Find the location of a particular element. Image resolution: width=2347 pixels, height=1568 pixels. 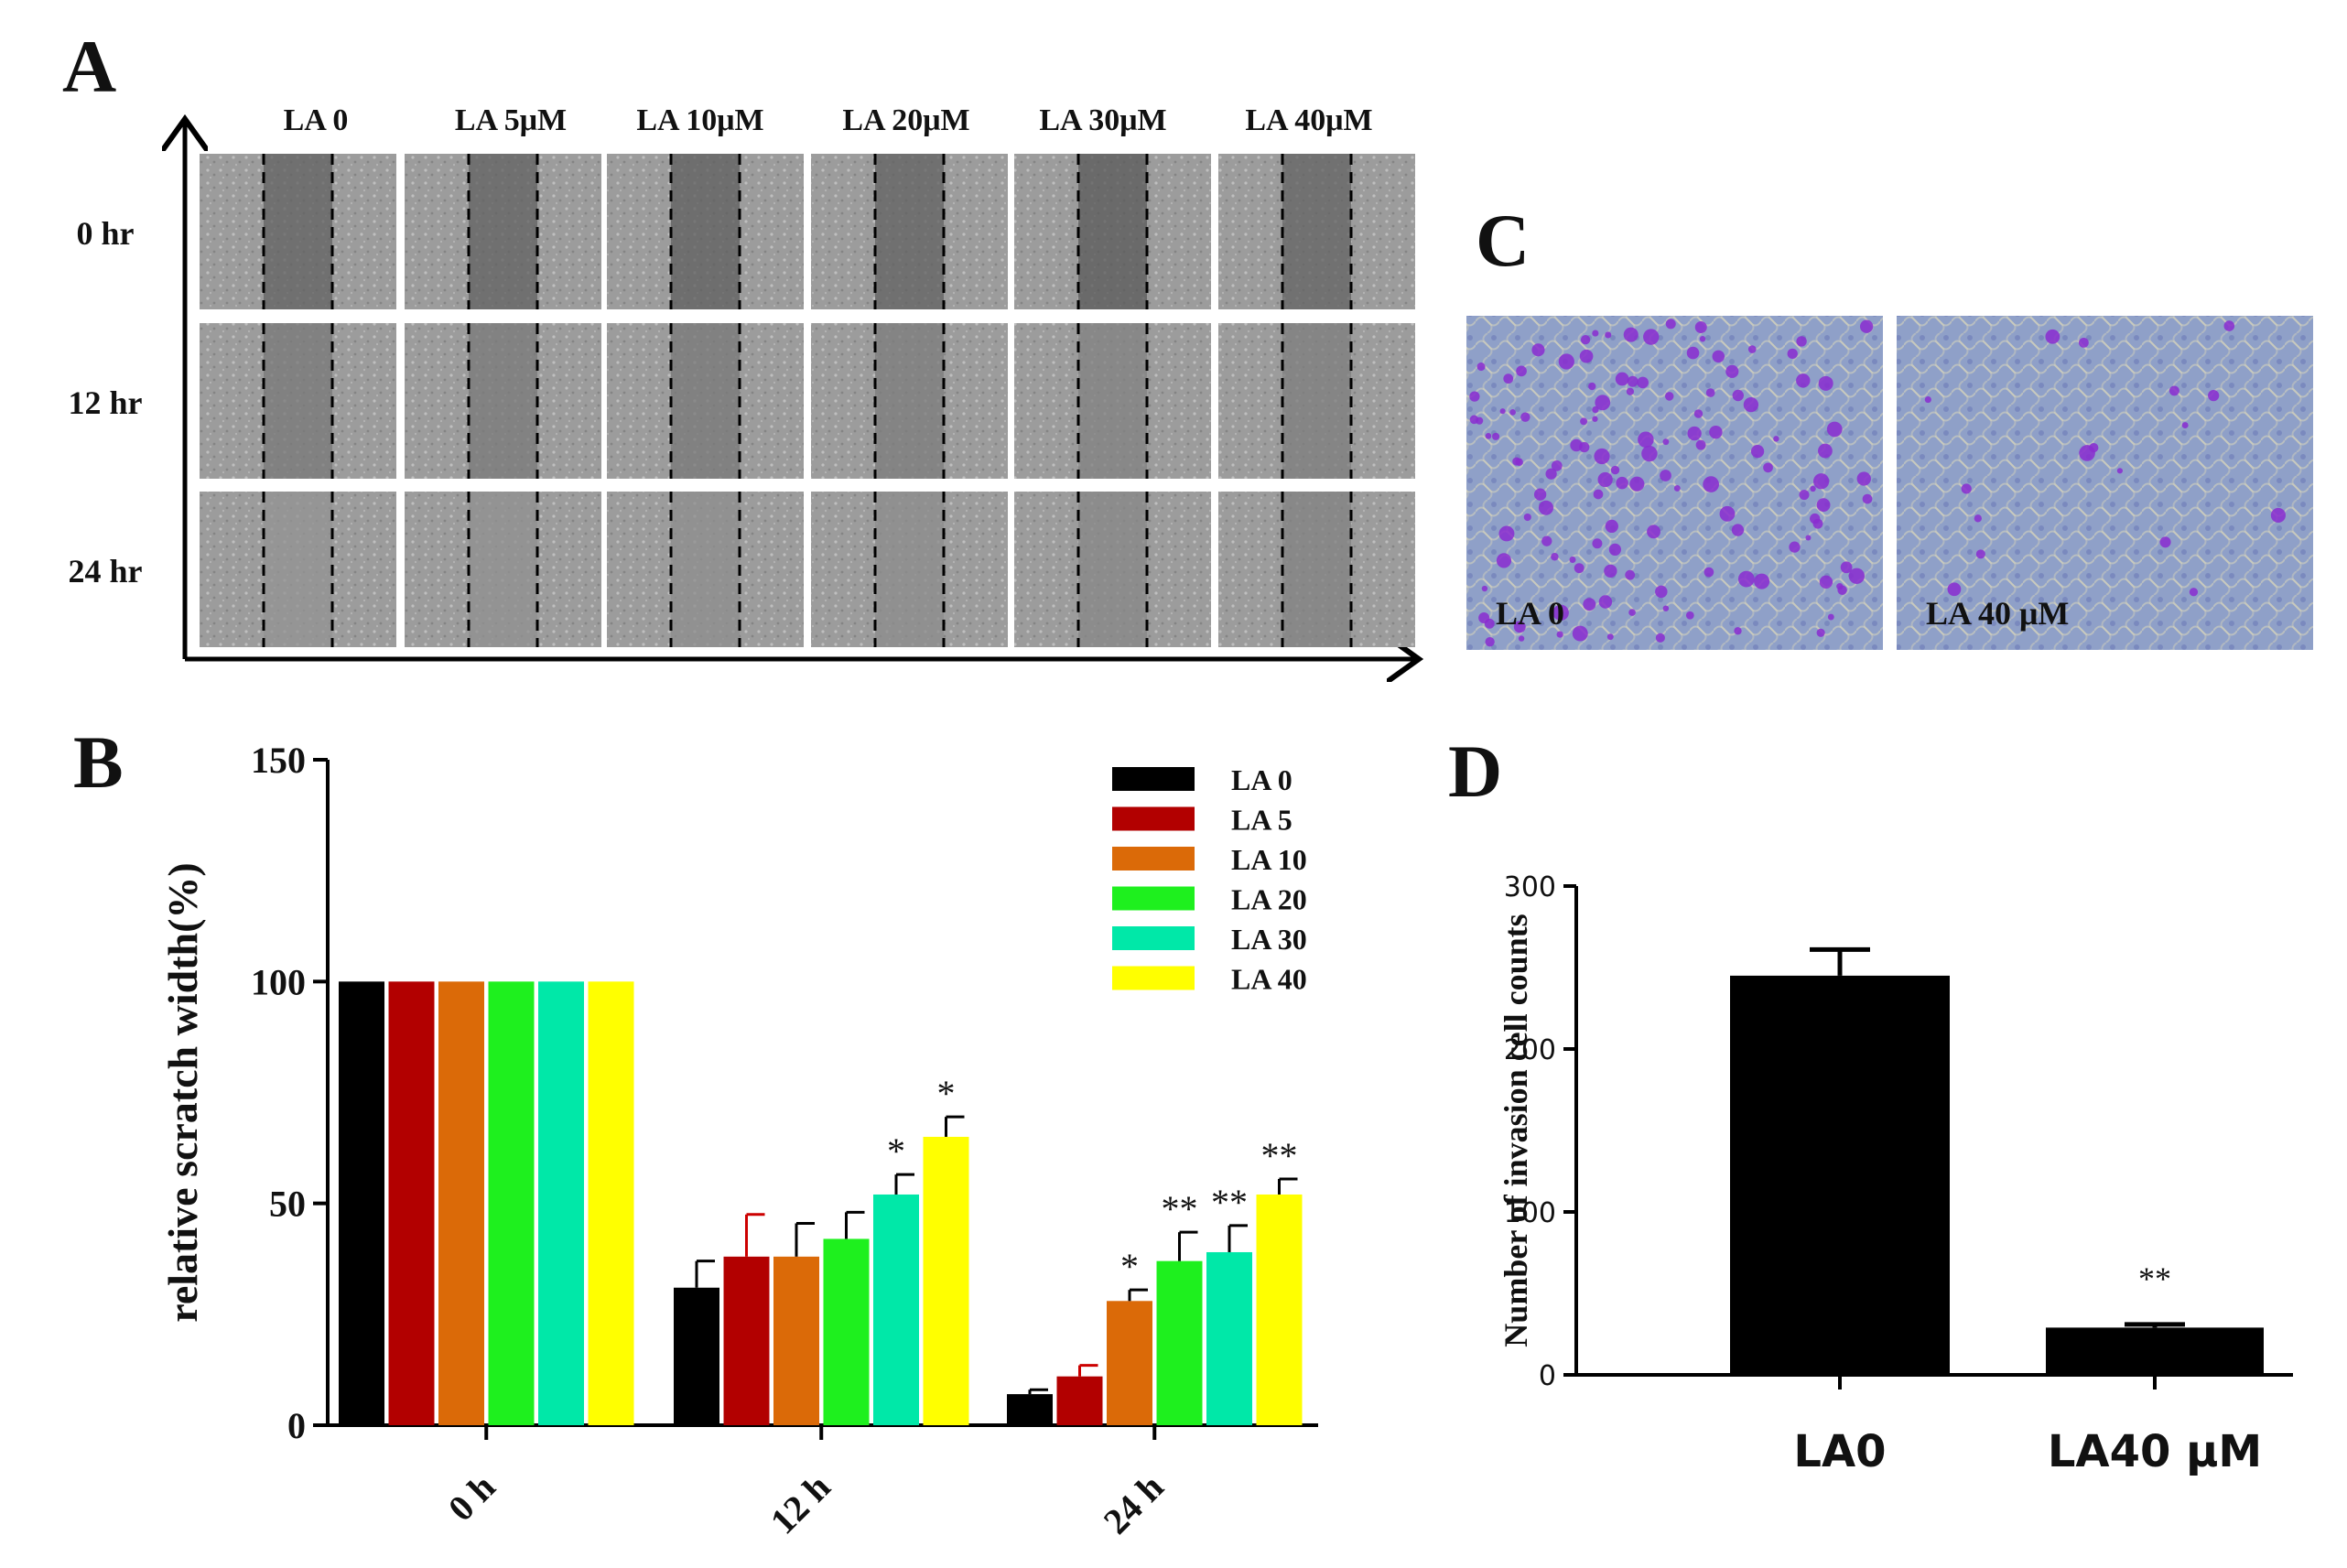

column-label: LA 40μM is located at coordinates (1308, 120).